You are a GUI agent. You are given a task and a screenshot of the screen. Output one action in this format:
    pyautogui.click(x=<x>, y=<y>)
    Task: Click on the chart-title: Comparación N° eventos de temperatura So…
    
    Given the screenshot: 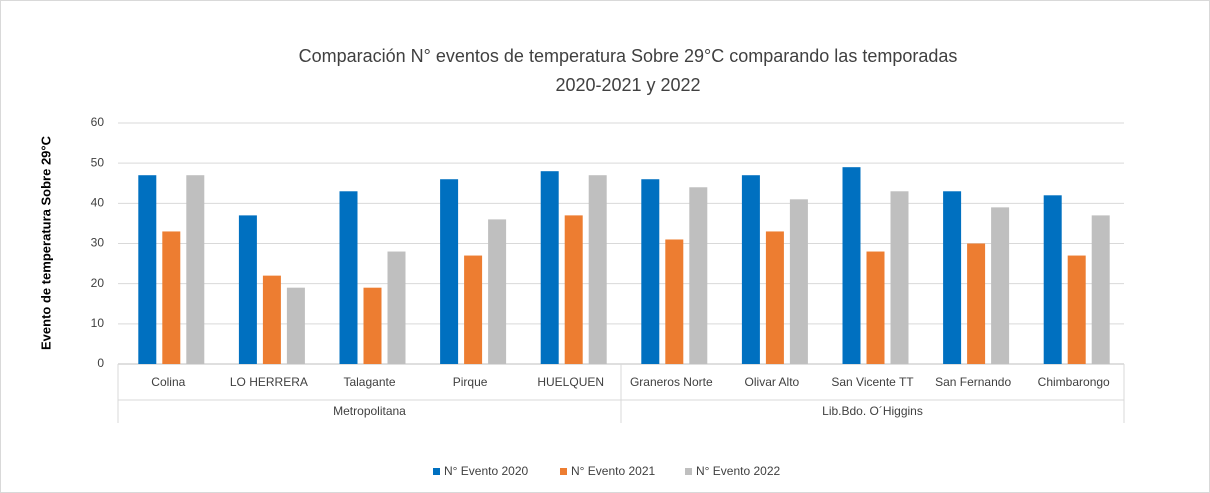 What is the action you would take?
    pyautogui.click(x=628, y=56)
    